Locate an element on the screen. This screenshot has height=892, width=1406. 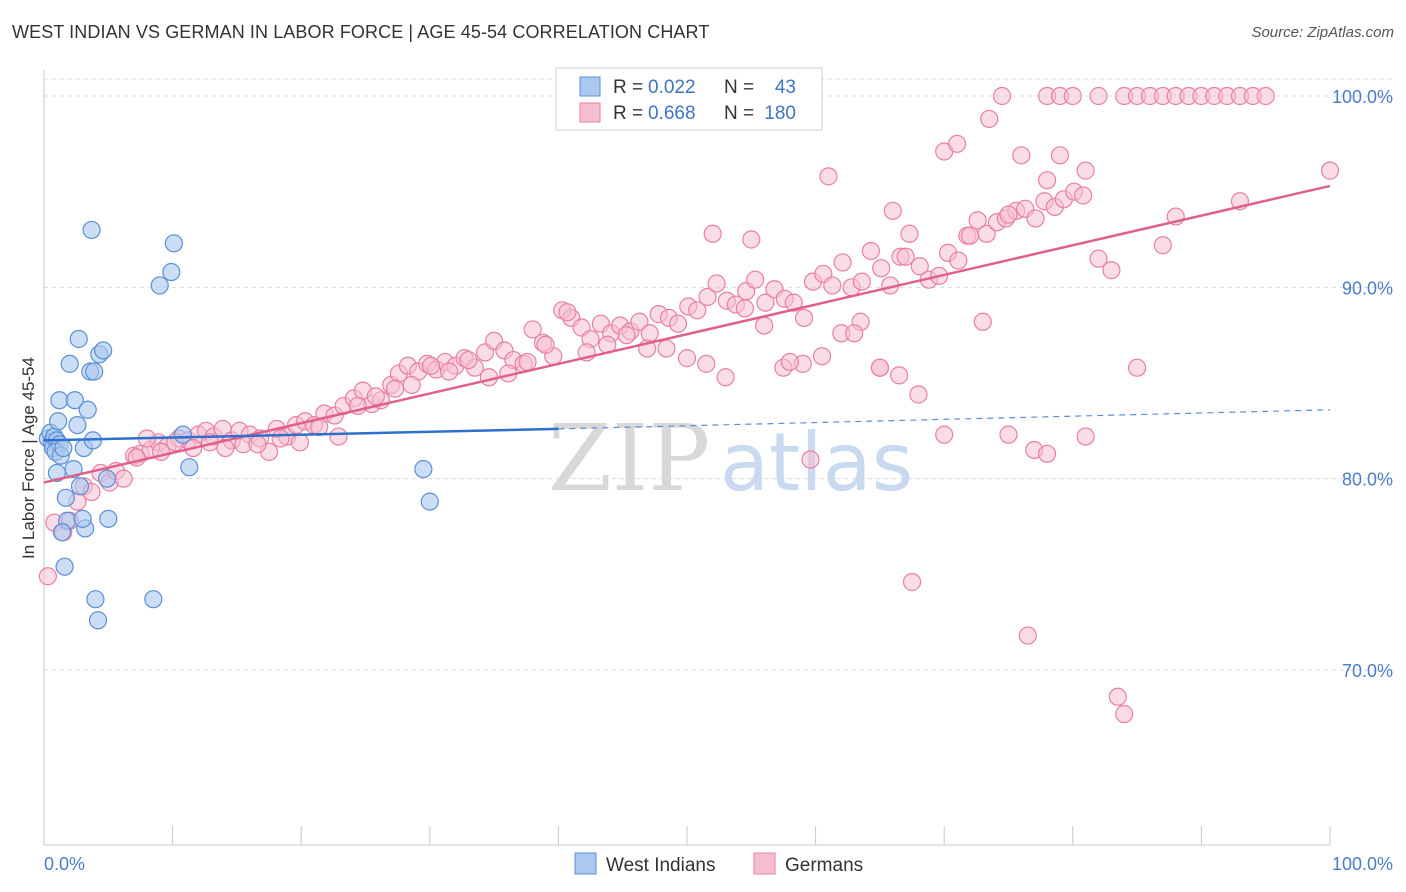
x-tick-label-min: 0.0% is located at coordinates (64, 864).